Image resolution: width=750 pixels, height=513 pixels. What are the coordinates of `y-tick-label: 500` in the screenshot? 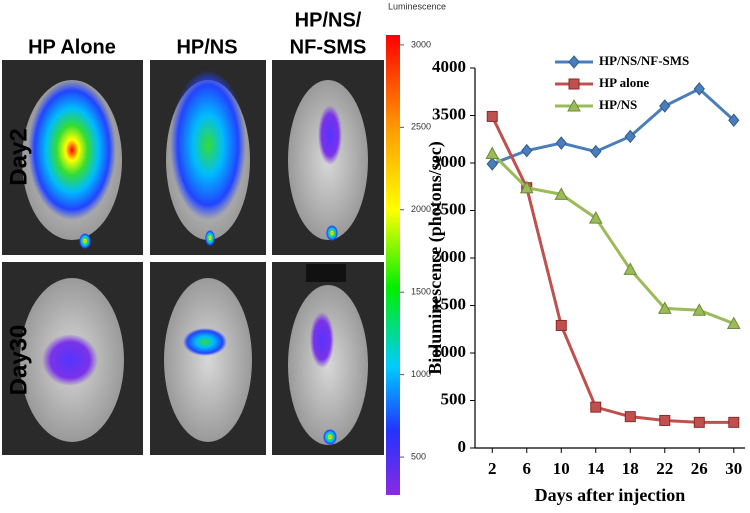 It's located at (454, 398).